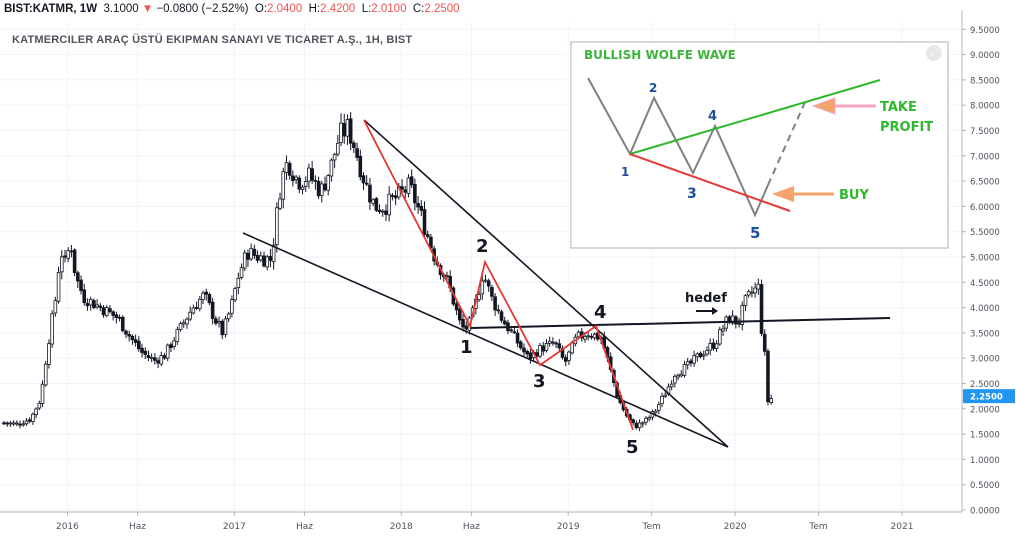 This screenshot has width=1016, height=544. I want to click on x-tick-label: 2018, so click(401, 527).